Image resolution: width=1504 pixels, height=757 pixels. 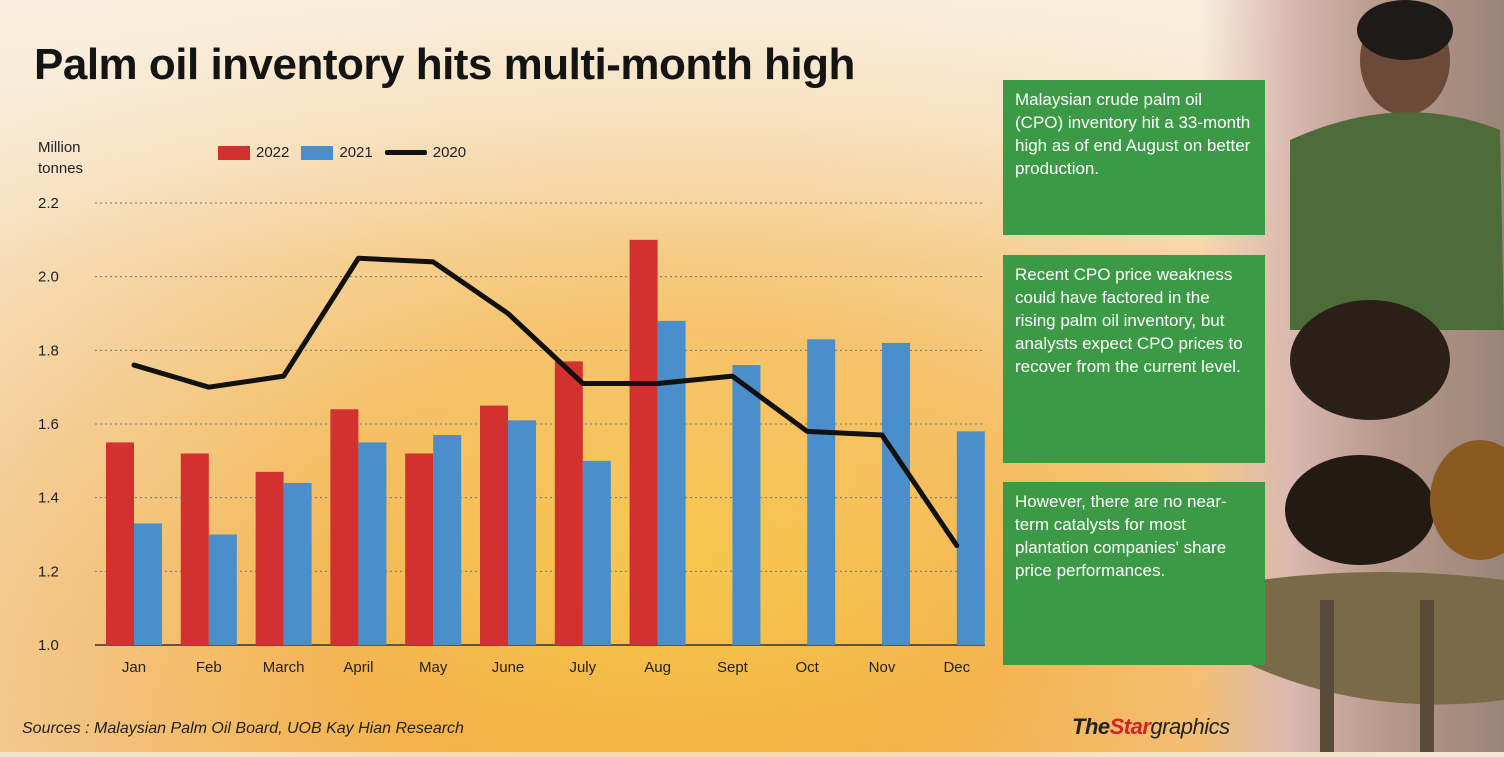 I want to click on y-tick-label: 1.4, so click(x=48, y=498).